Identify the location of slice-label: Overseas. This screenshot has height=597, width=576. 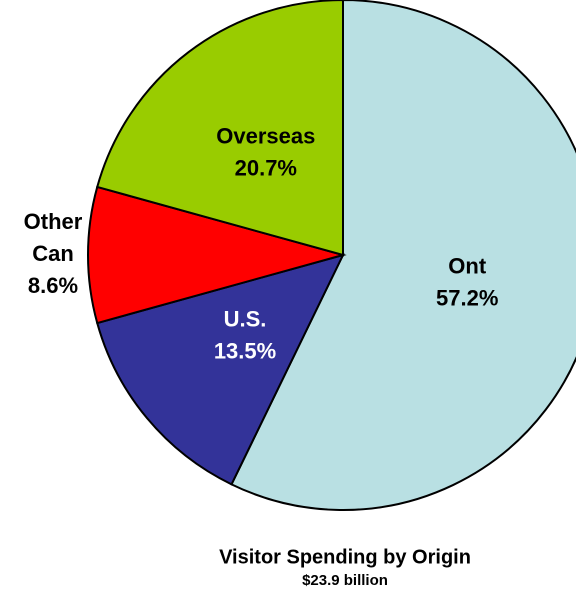
(265, 135).